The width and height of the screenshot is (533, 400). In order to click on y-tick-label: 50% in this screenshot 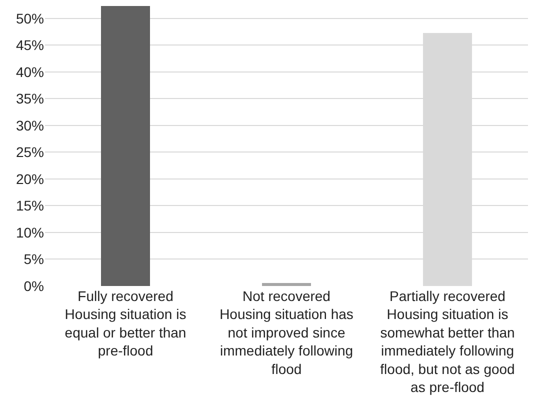, I will do `click(30, 18)`.